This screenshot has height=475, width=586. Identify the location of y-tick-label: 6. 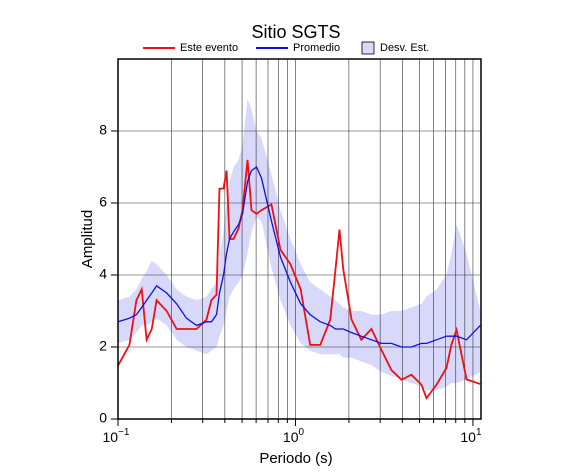
(103, 202).